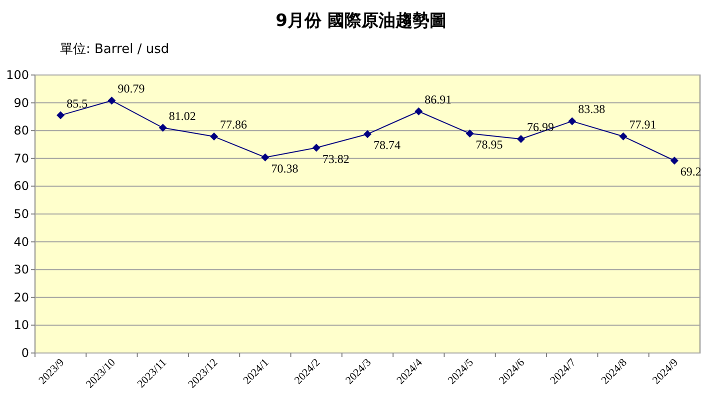  I want to click on data-label: 78.95, so click(489, 145).